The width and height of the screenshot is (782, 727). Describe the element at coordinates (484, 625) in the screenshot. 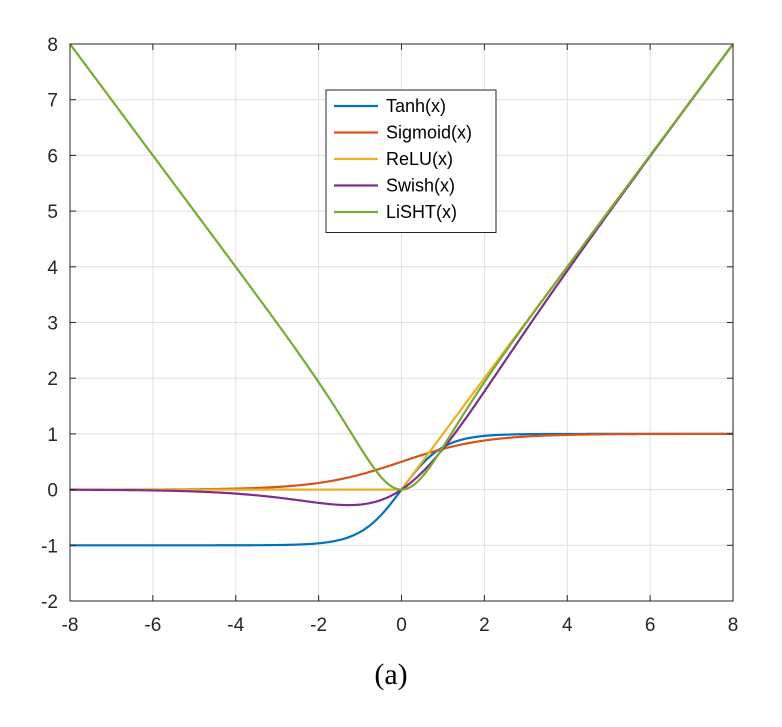

I see `x-tick-label: 2` at that location.